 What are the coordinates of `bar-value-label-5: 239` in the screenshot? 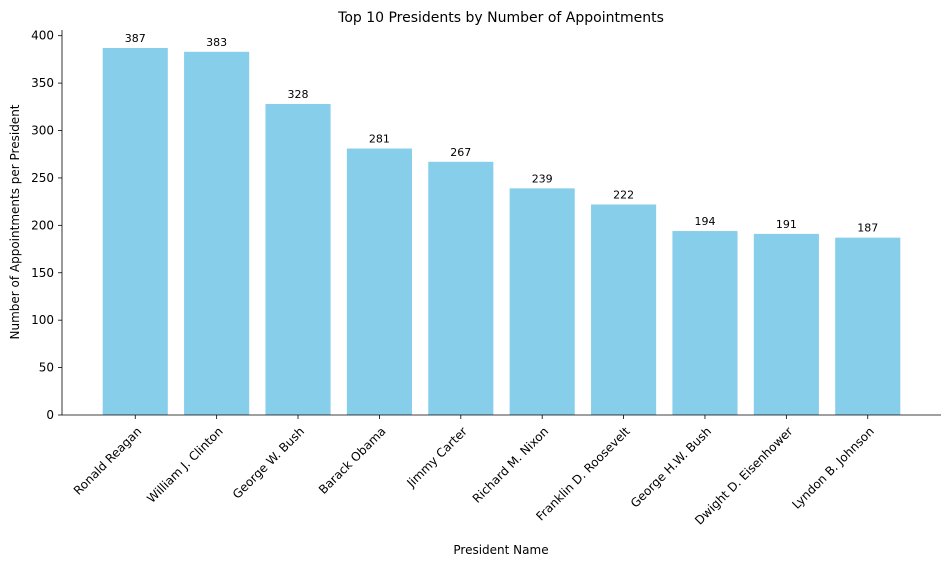 It's located at (542, 178).